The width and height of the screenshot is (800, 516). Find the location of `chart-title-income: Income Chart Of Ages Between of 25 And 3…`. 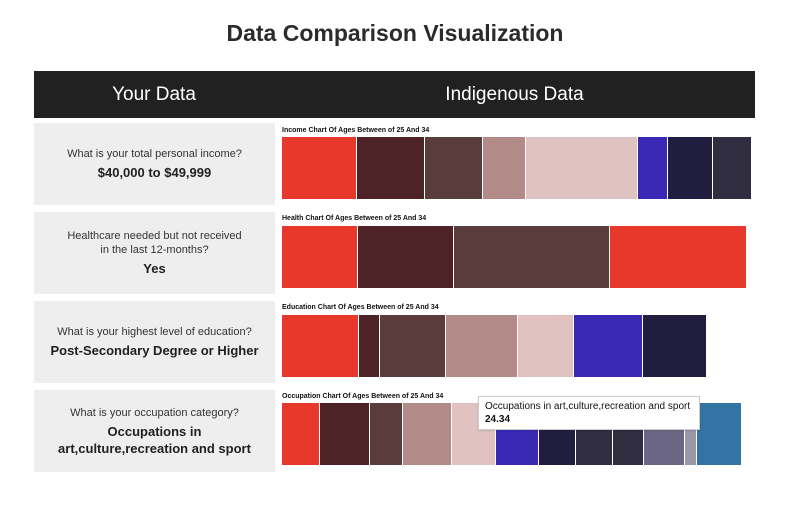

chart-title-income: Income Chart Of Ages Between of 25 And 3… is located at coordinates (356, 130).